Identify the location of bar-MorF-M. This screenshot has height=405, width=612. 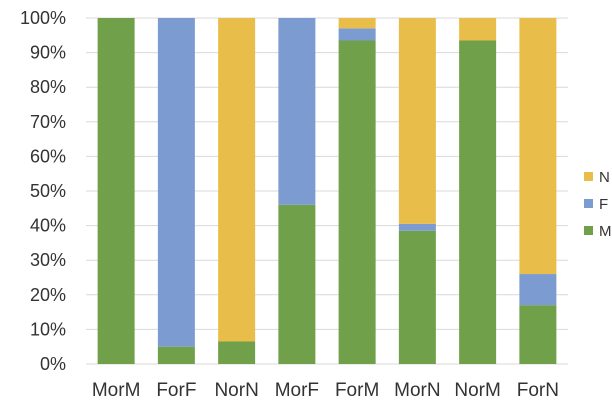
(297, 284).